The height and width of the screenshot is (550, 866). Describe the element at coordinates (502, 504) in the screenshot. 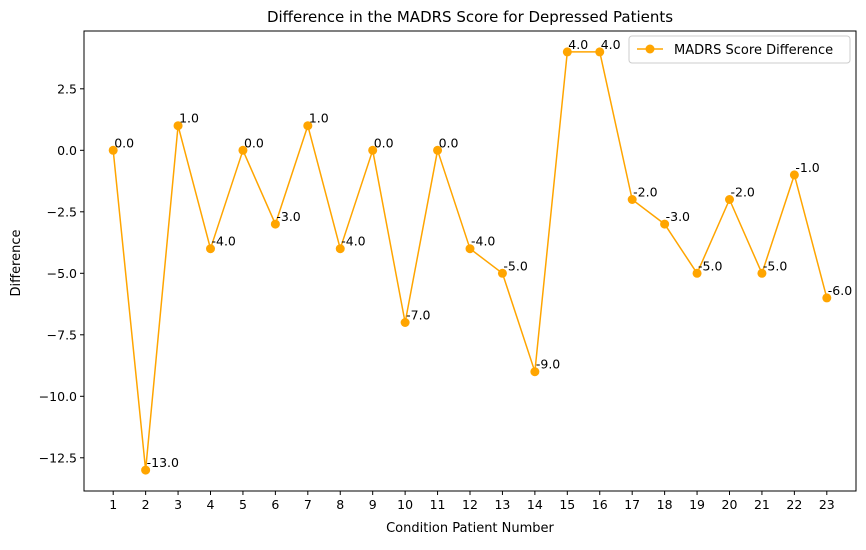

I see `x-tick-label: 13` at that location.